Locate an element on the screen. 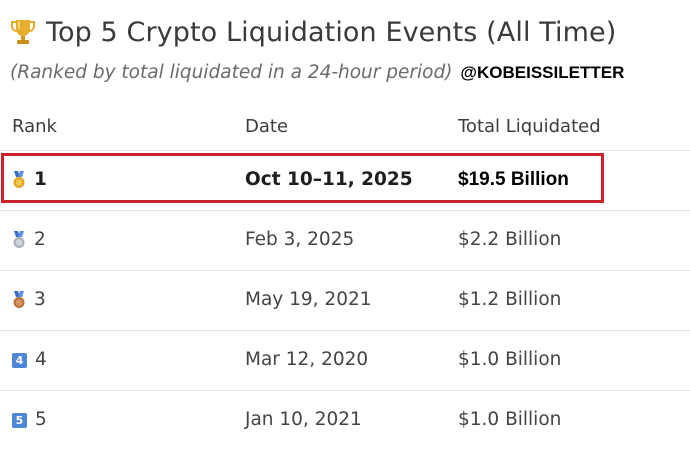  date-cell: Feb 3, 2025 is located at coordinates (300, 239).